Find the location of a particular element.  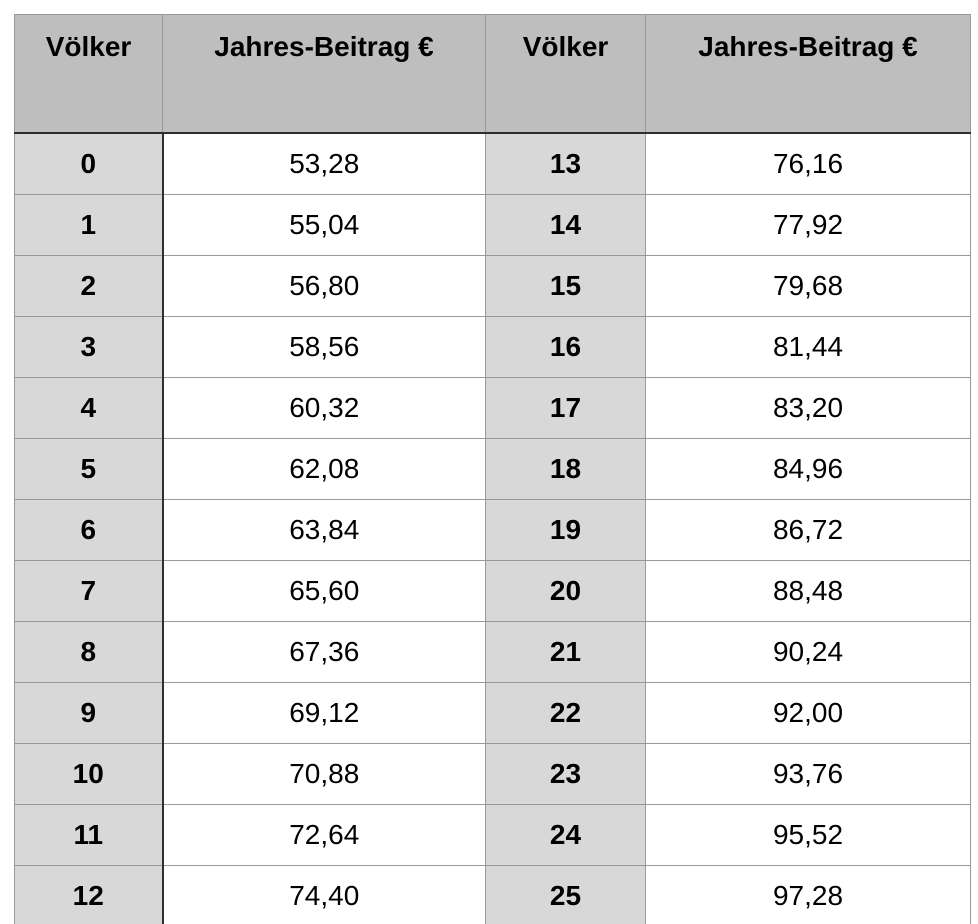

beitrag-right-cell: 97,28 is located at coordinates (808, 894).